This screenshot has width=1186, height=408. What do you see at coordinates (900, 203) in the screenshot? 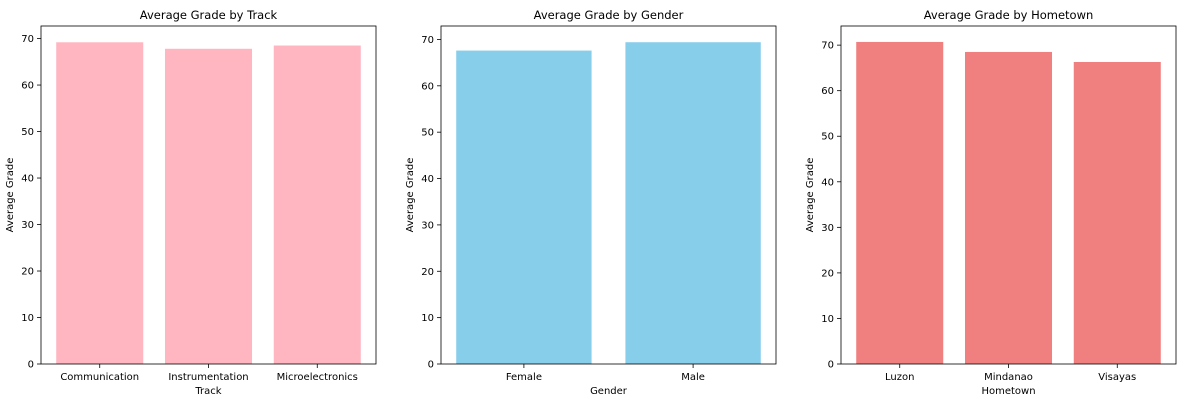
I see `bar-luzon` at bounding box center [900, 203].